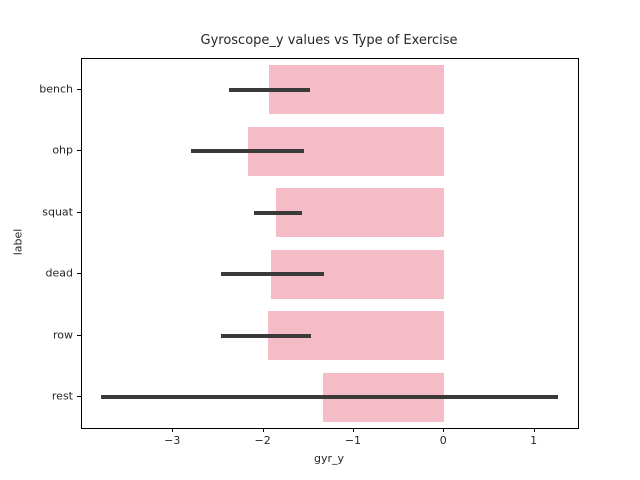 The image size is (640, 480). Describe the element at coordinates (443, 440) in the screenshot. I see `x-tick-label-0: 0` at that location.